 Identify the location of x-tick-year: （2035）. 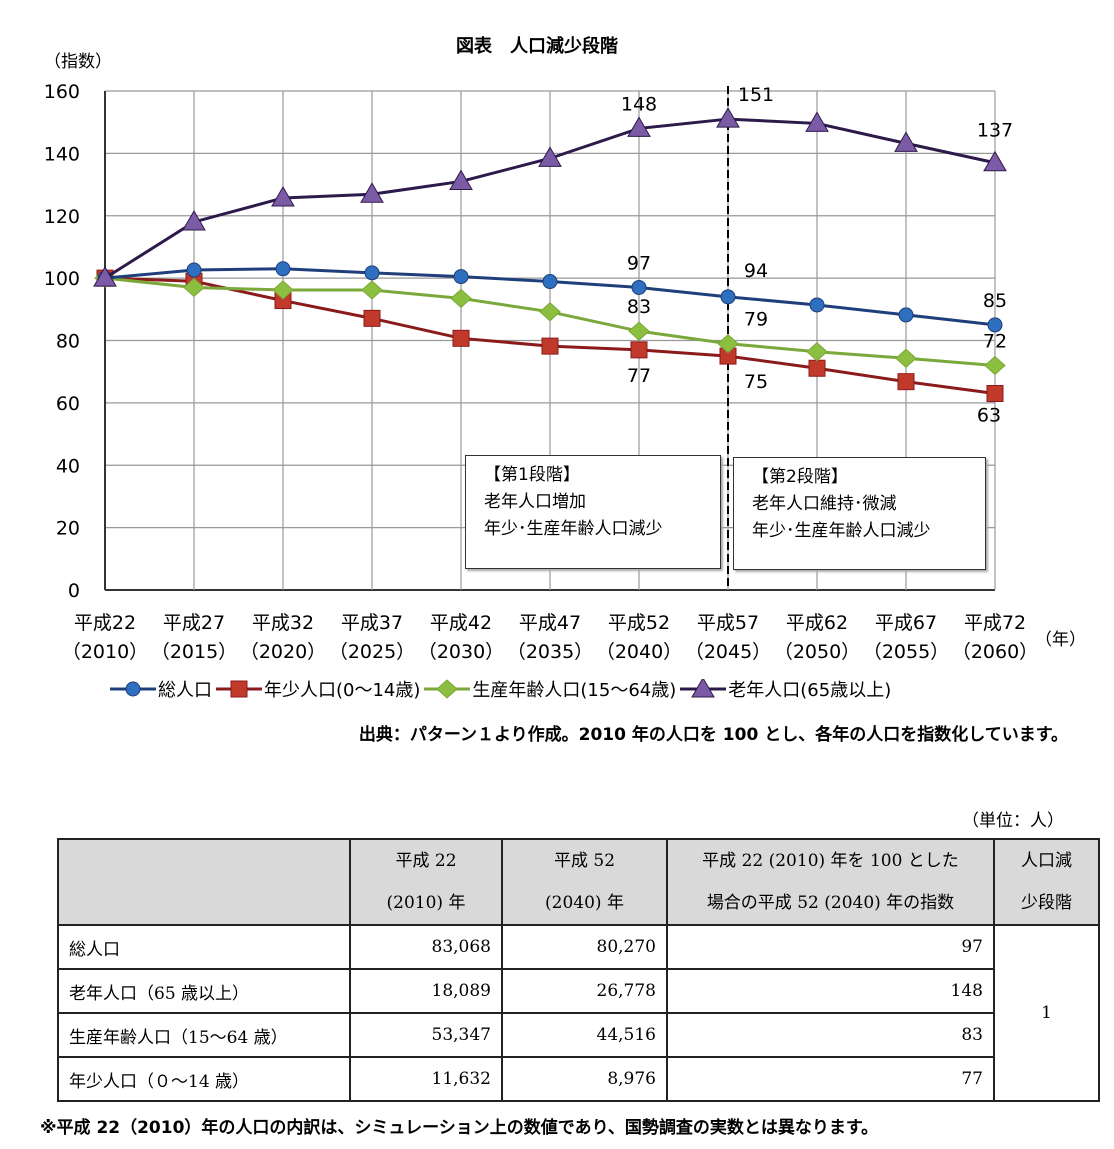
(550, 652).